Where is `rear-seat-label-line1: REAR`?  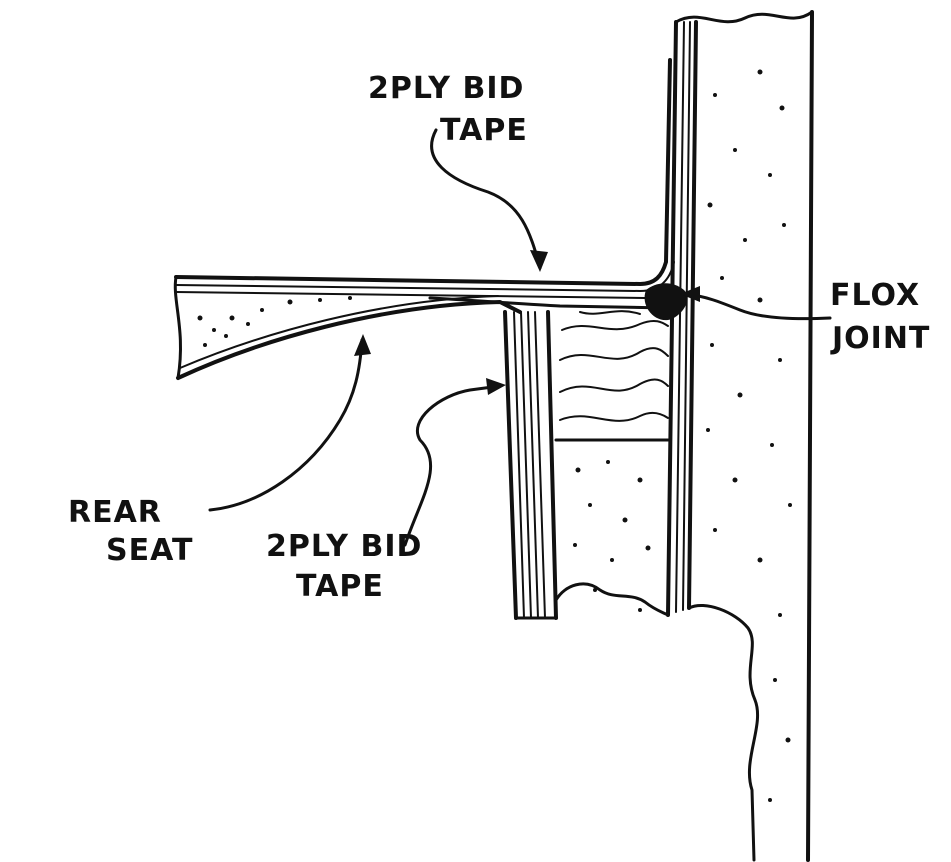 rear-seat-label-line1: REAR is located at coordinates (115, 512).